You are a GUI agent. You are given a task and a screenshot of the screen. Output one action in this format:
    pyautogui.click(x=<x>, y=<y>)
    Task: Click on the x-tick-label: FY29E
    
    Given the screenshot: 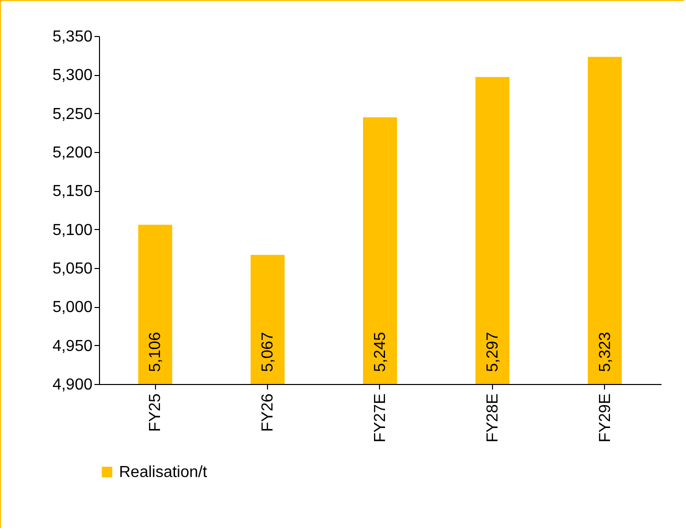 What is the action you would take?
    pyautogui.click(x=605, y=418)
    